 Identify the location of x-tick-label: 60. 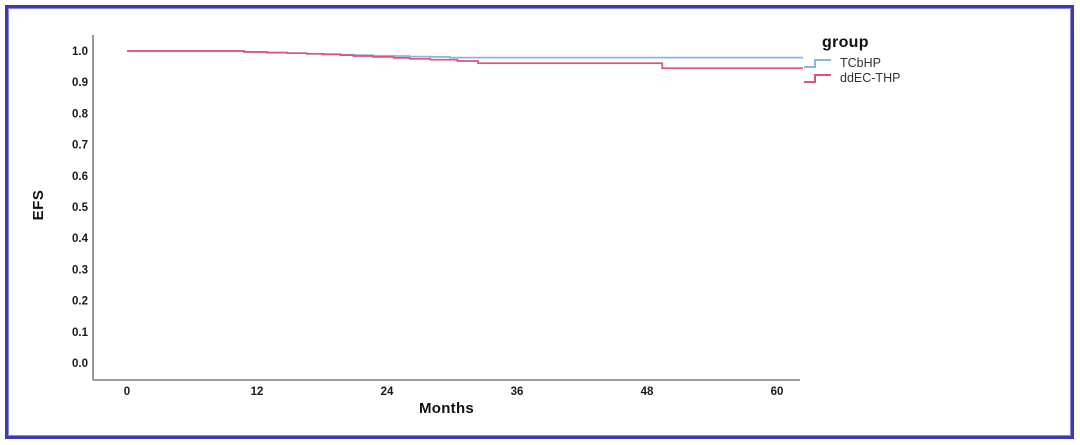
(777, 392).